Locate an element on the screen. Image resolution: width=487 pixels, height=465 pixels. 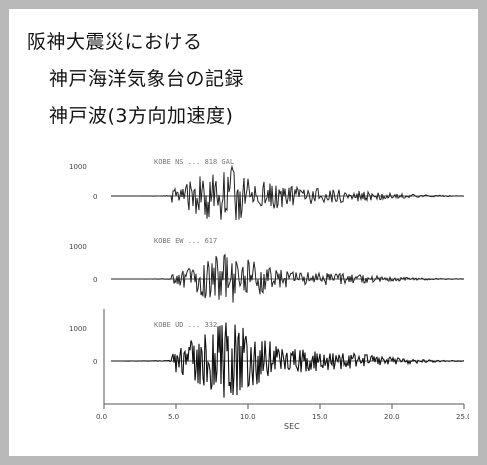
x-tick-label: 0.0 is located at coordinates (101, 417).